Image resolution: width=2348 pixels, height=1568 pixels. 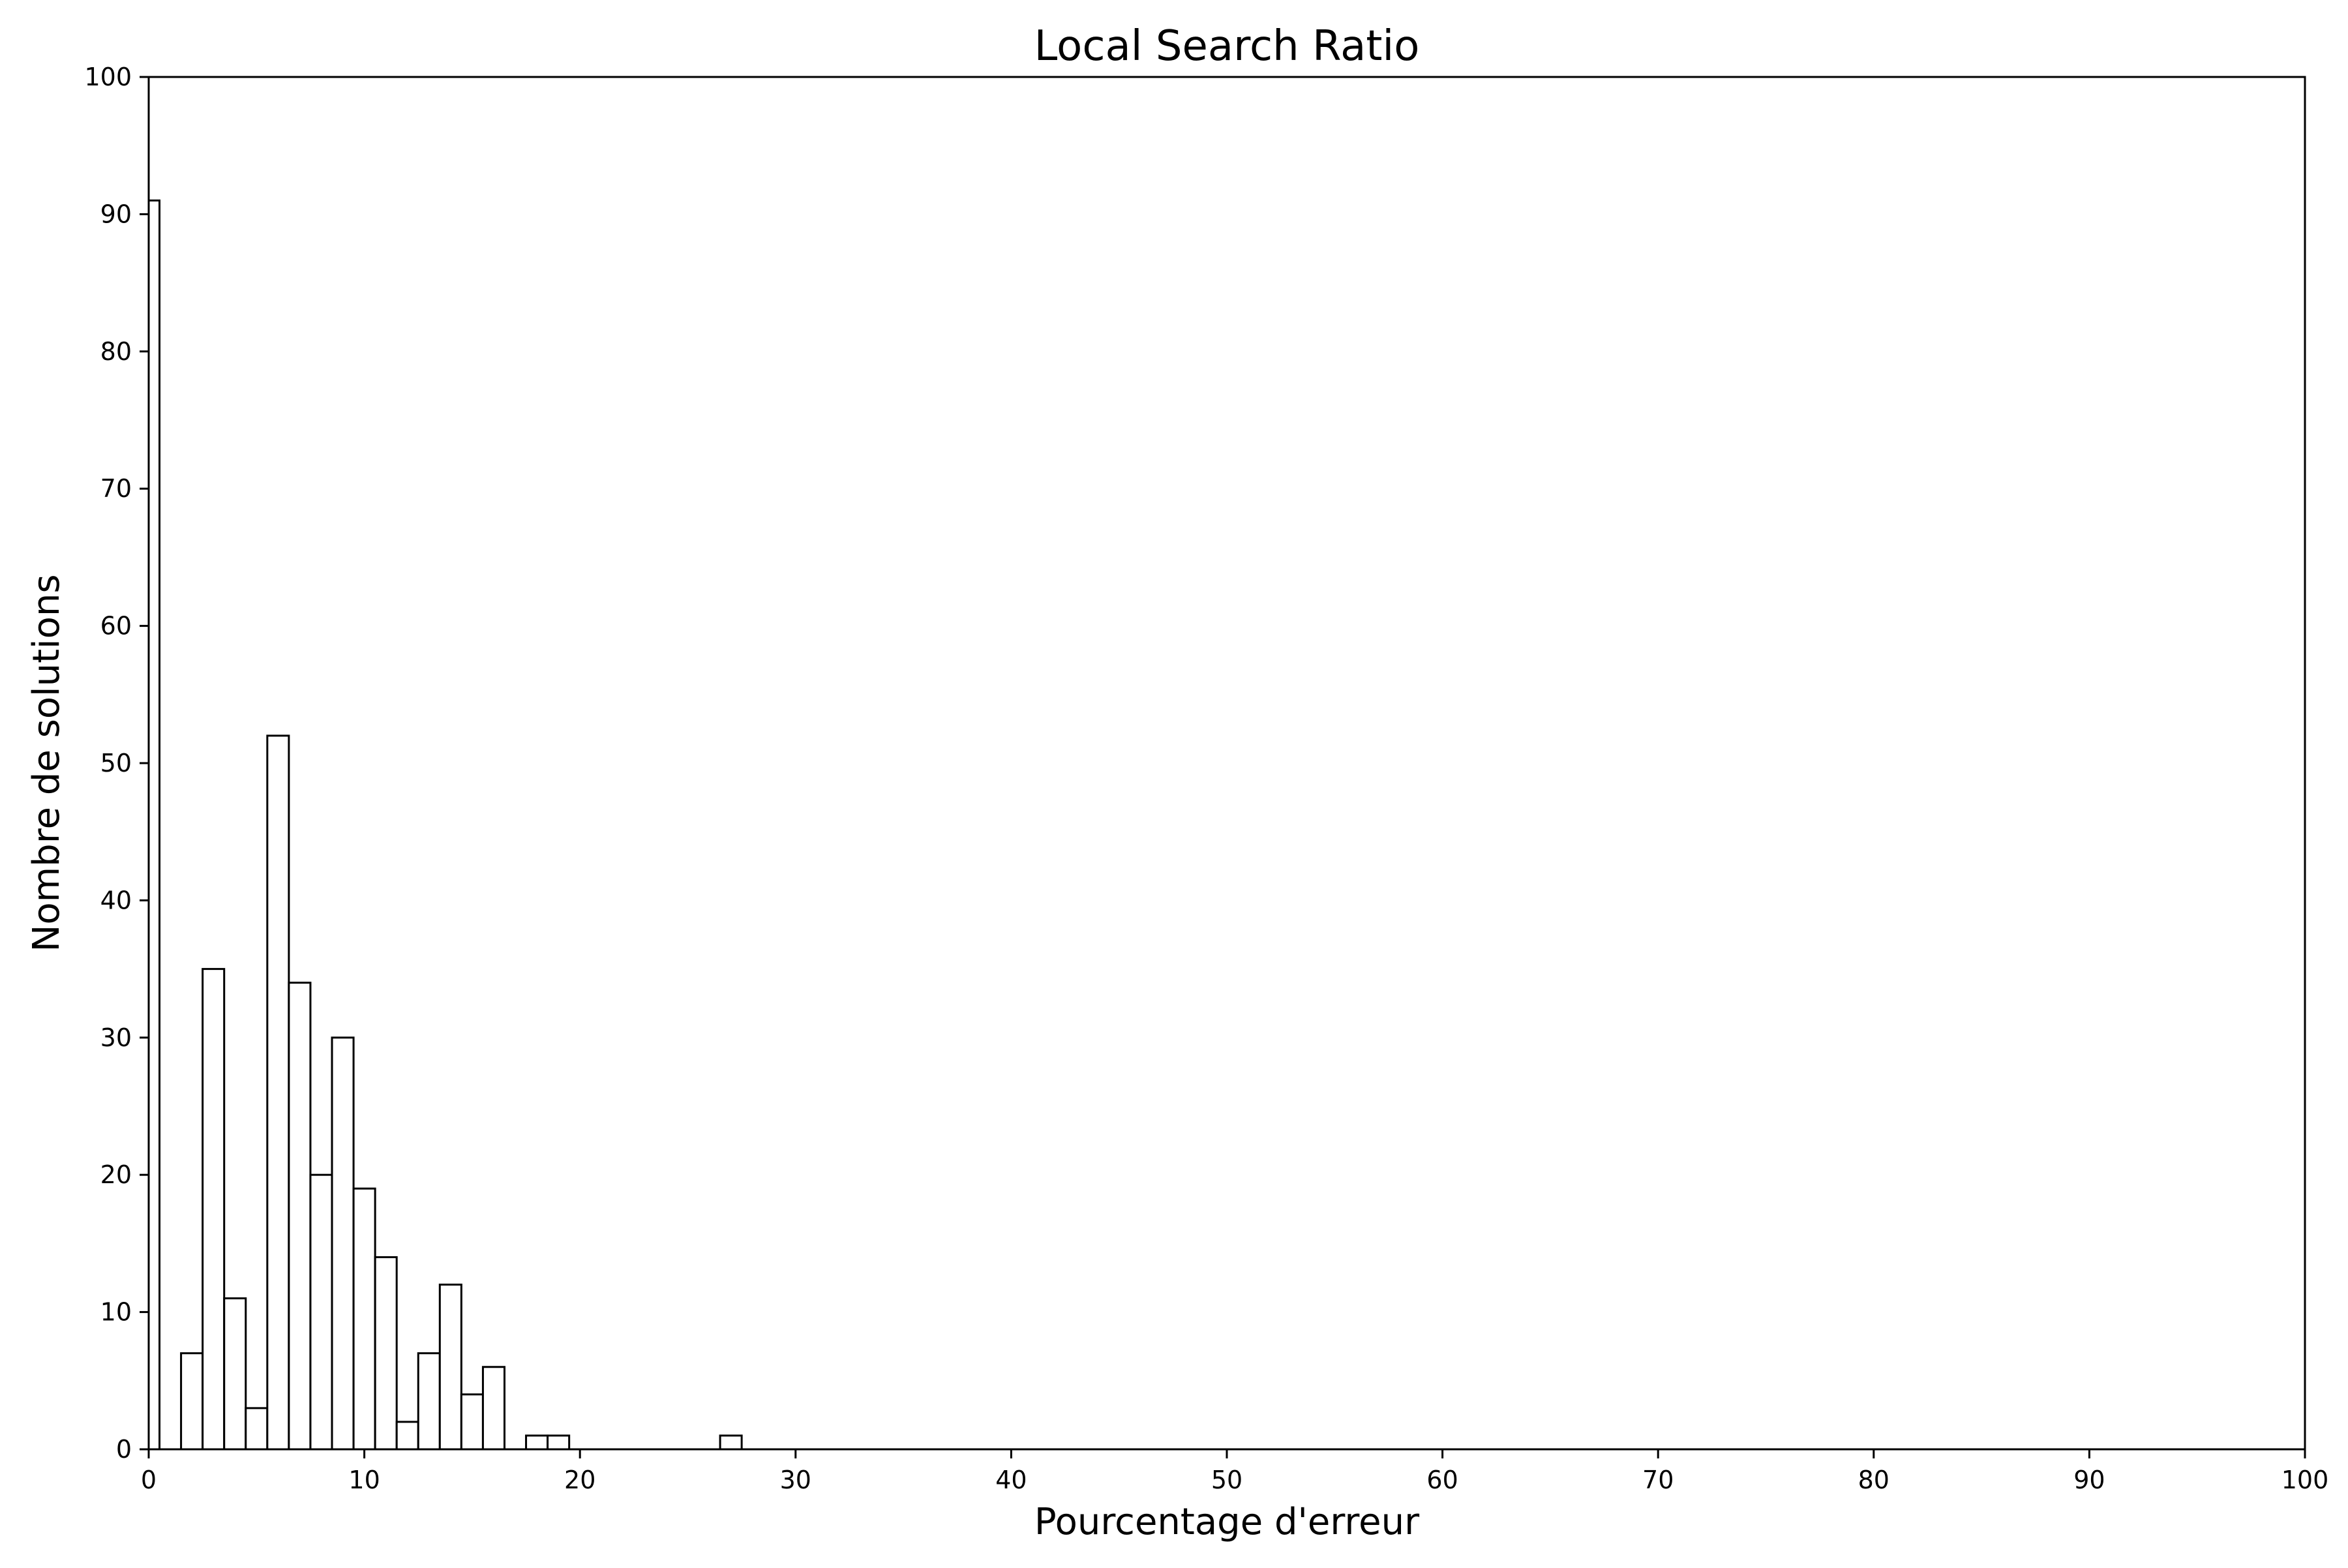 What do you see at coordinates (1227, 46) in the screenshot?
I see `chart-title: Local Search Ratio` at bounding box center [1227, 46].